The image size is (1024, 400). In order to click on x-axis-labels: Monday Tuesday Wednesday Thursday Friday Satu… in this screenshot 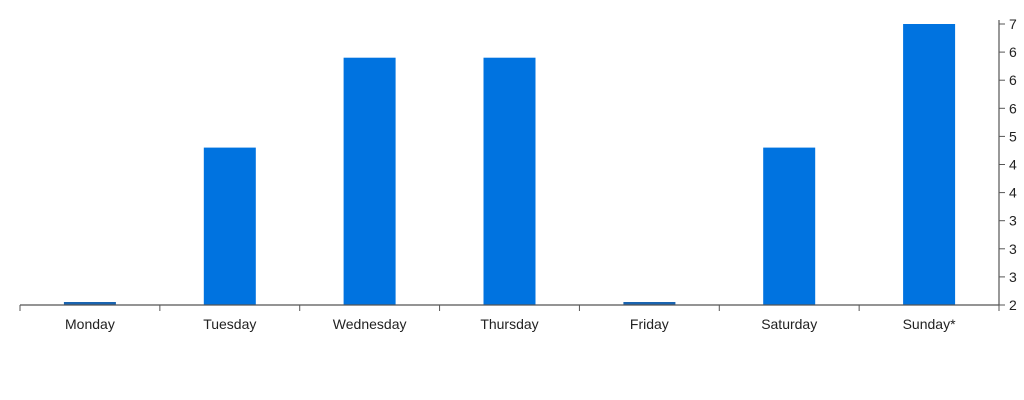, I will do `click(510, 324)`.